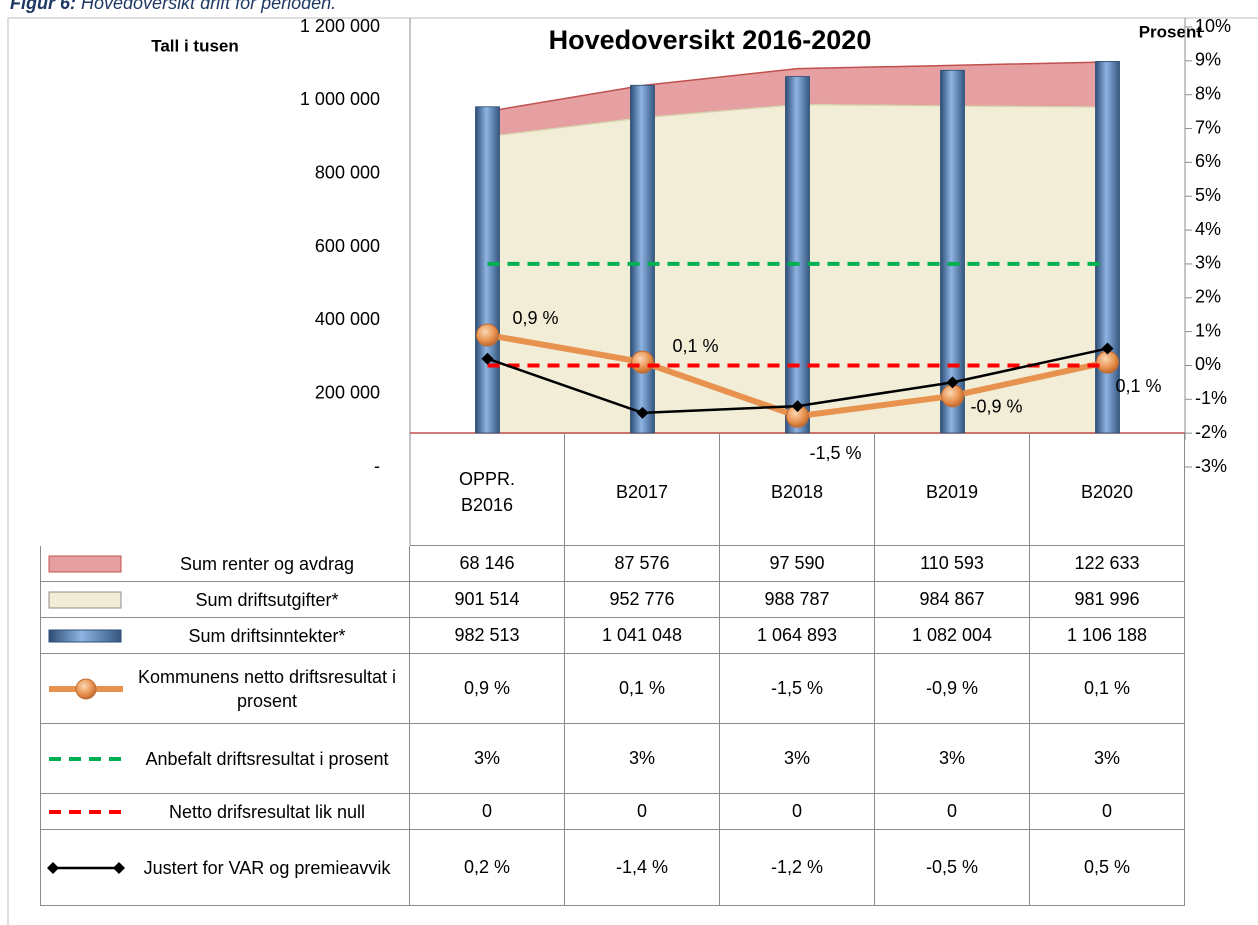 The height and width of the screenshot is (925, 1258). I want to click on y-tick-label: 400 000, so click(347, 319).